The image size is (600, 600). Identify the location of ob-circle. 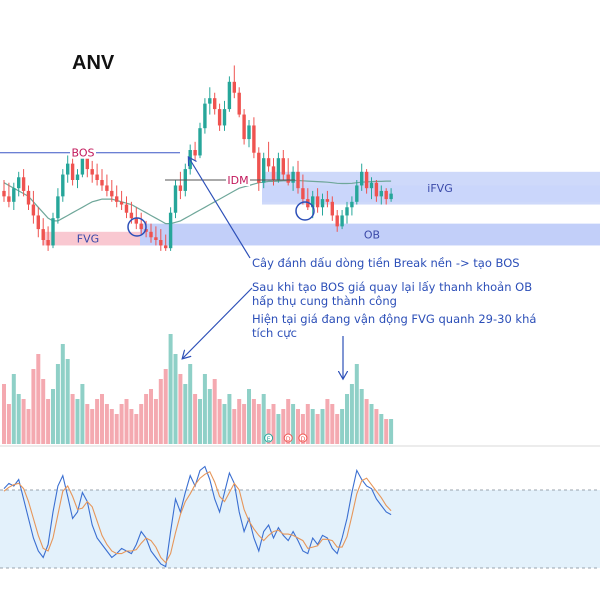
(305, 211).